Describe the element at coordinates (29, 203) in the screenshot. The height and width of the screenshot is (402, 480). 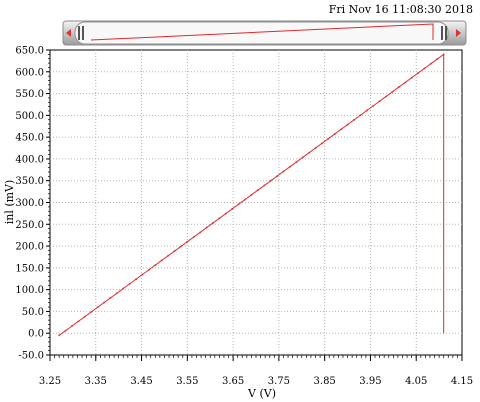
I see `y-tick-label: 300.0` at that location.